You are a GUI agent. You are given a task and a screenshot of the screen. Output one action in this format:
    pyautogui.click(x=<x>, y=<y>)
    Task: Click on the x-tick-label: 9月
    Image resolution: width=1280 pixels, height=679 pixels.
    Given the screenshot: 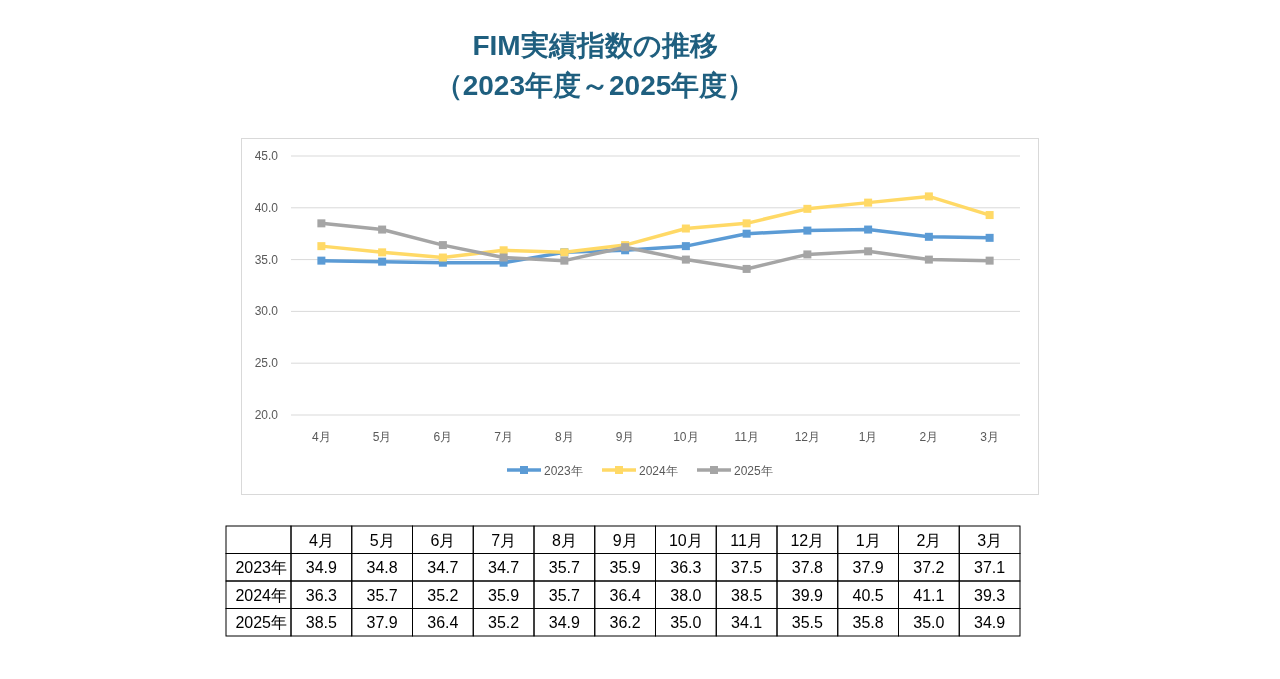 What is the action you would take?
    pyautogui.click(x=625, y=437)
    